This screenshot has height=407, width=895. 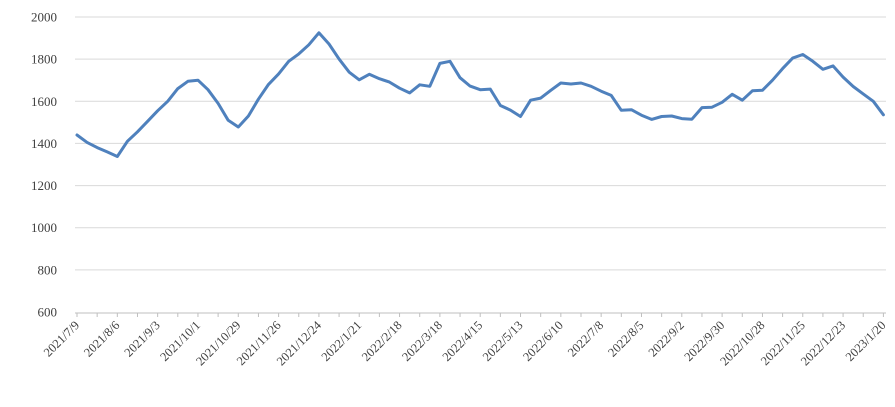 What do you see at coordinates (382, 341) in the screenshot?
I see `x-axis-tick-label: 2022/2/18` at bounding box center [382, 341].